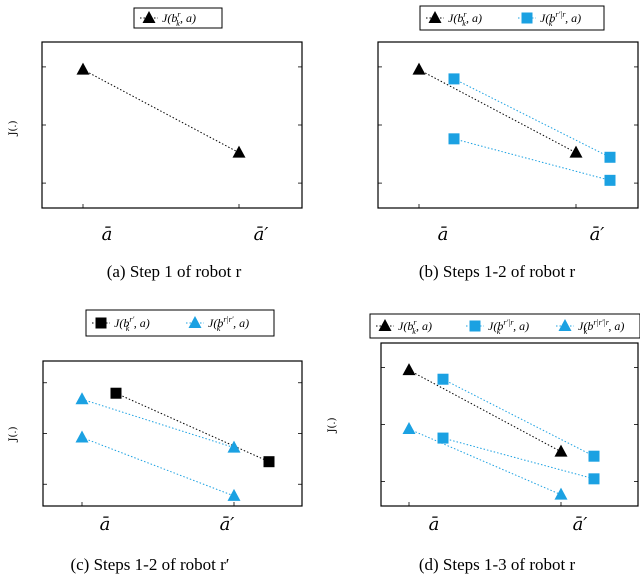  I want to click on legend-label: J(br′ k, a), so click(132, 324).